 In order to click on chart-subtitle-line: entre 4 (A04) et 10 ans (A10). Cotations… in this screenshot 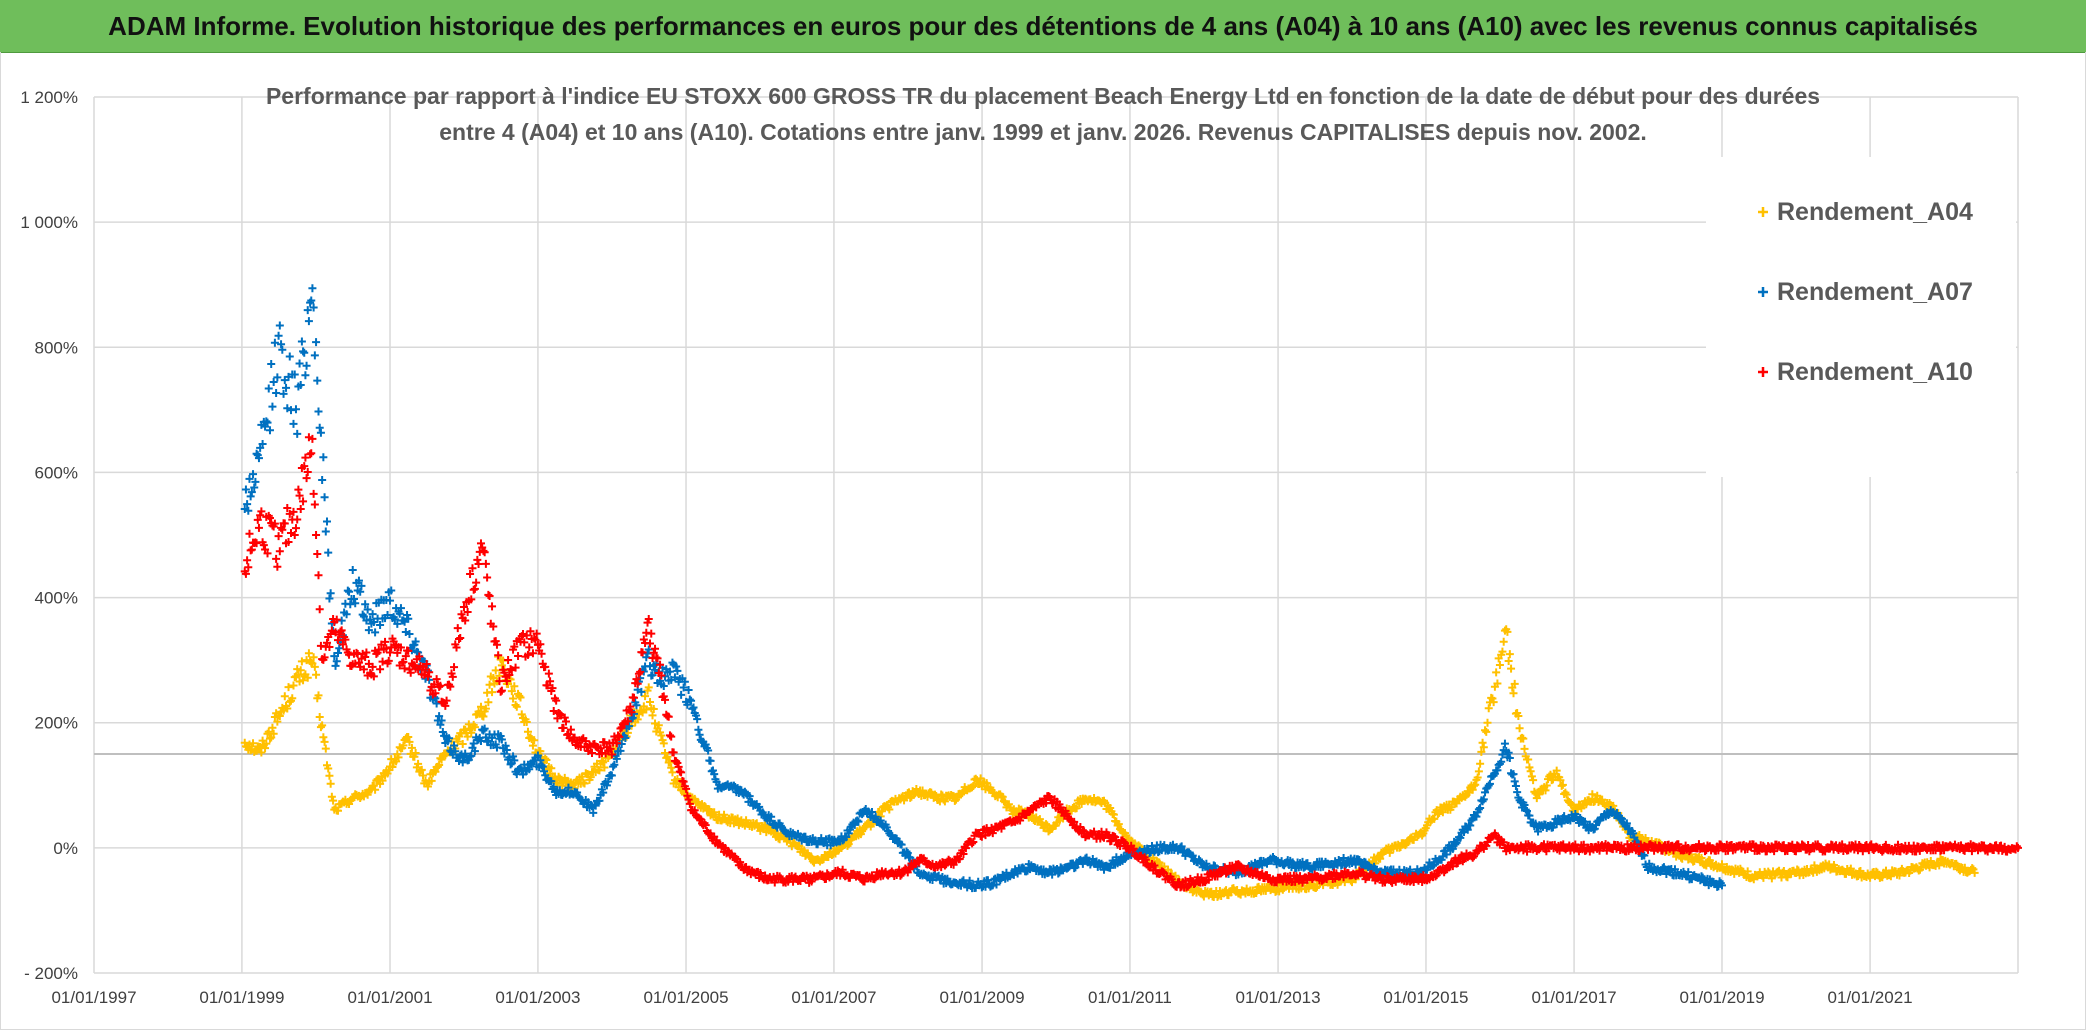, I will do `click(1043, 132)`.